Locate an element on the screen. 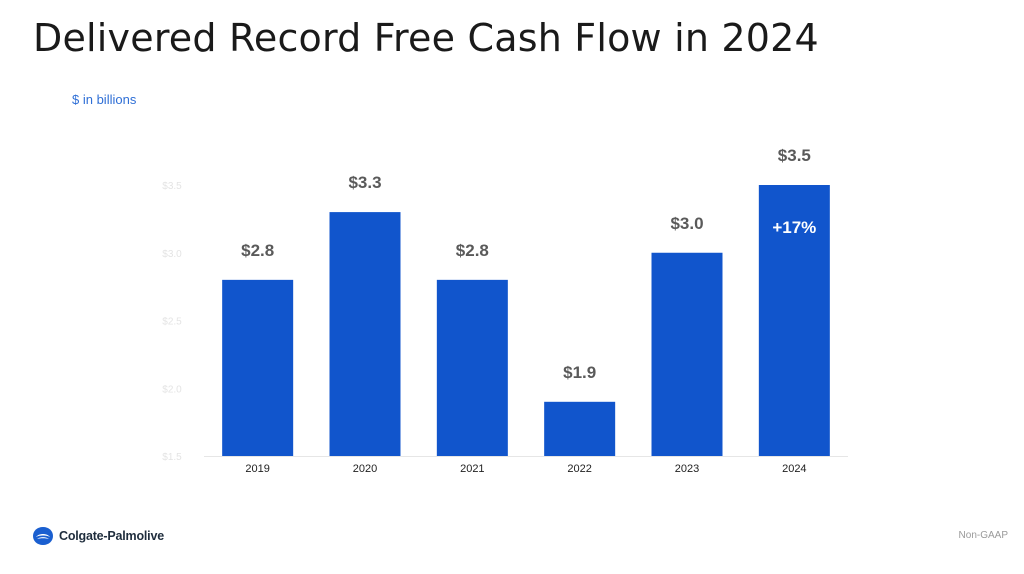 The width and height of the screenshot is (1024, 574). bar-2020 is located at coordinates (365, 334).